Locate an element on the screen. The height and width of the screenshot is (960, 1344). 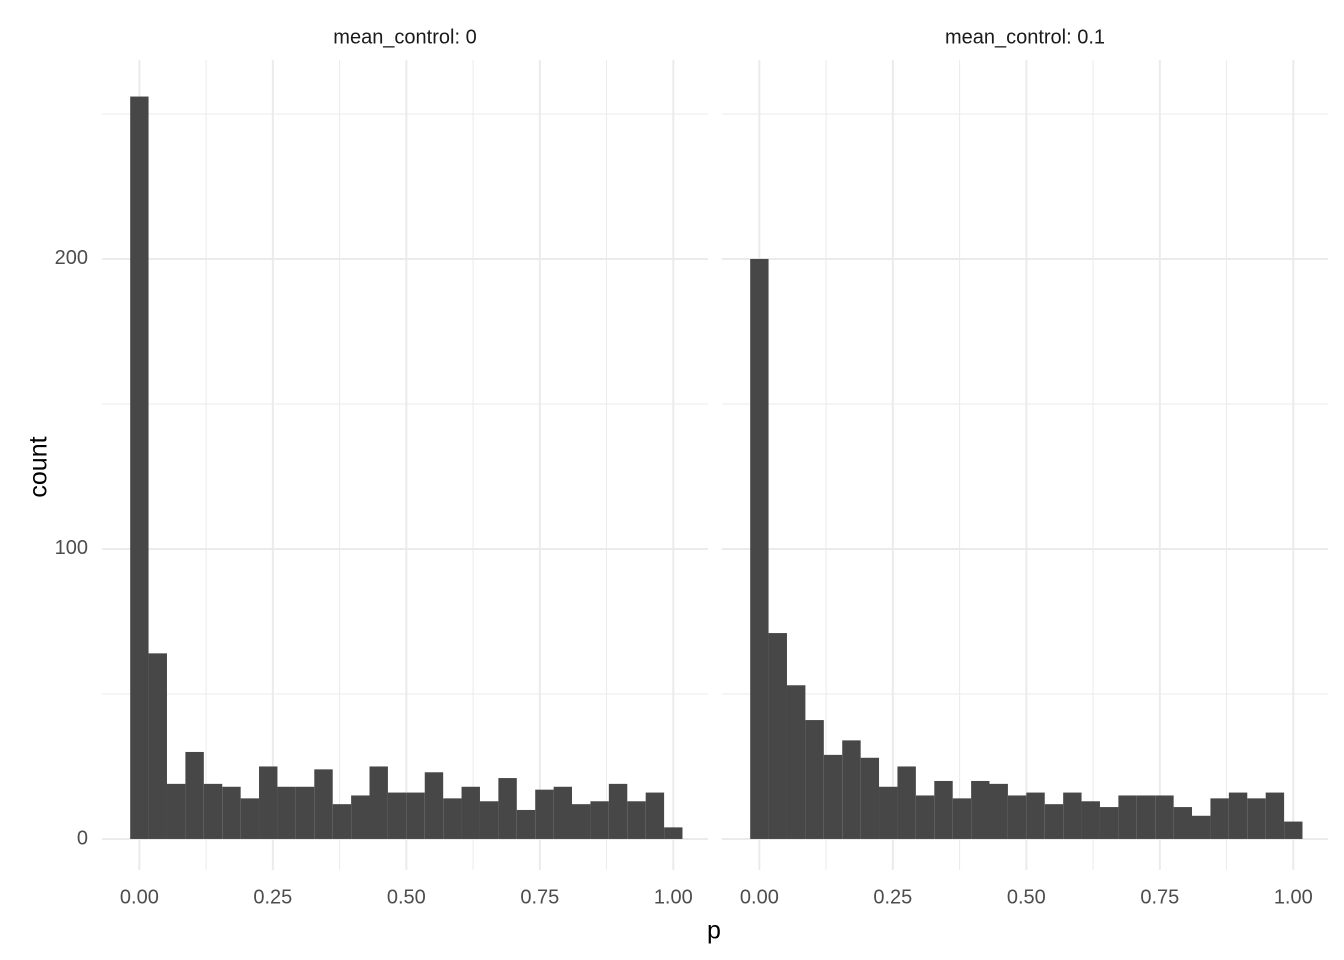
strip-title: mean_control: 0.1 is located at coordinates (1025, 37).